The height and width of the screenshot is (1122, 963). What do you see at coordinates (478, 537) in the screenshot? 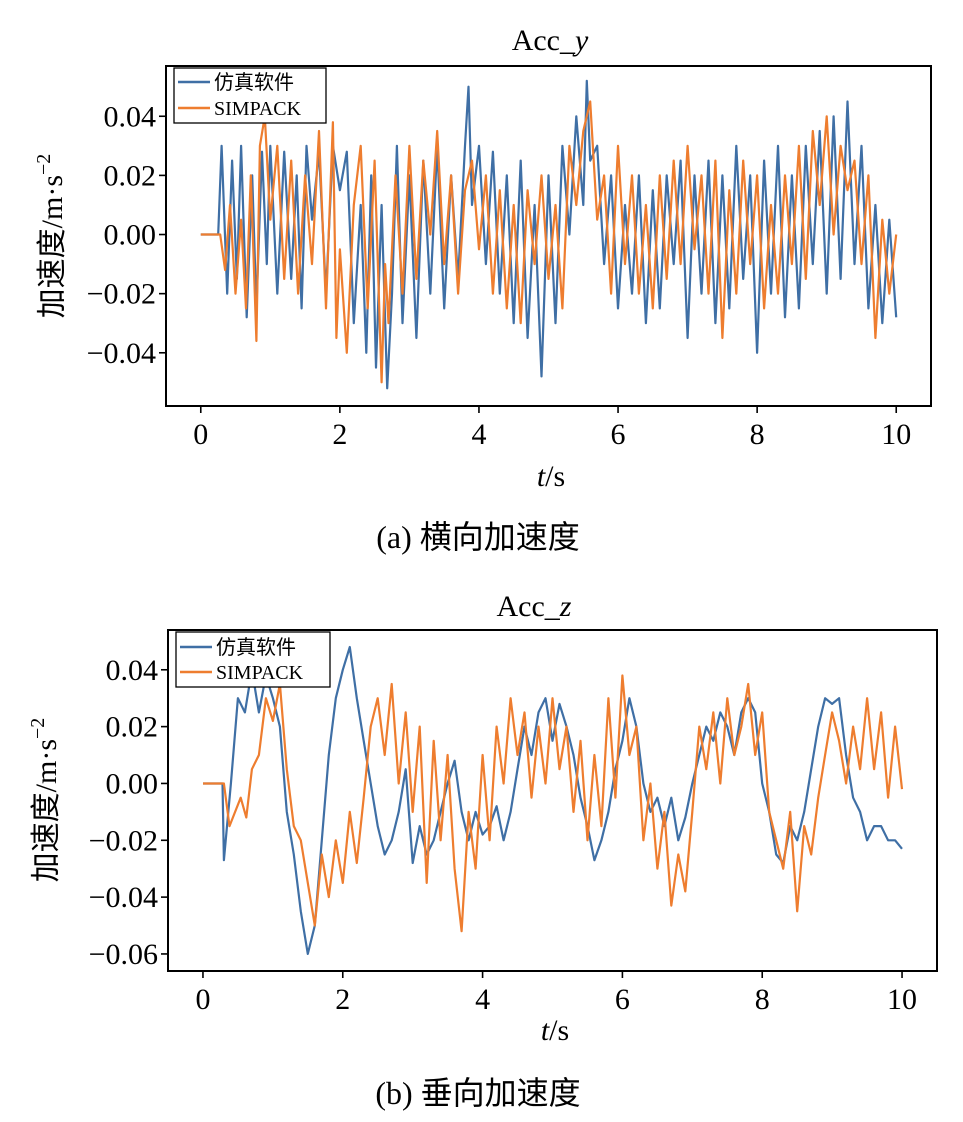
I see `chart-caption: (a) 横向加速度` at bounding box center [478, 537].